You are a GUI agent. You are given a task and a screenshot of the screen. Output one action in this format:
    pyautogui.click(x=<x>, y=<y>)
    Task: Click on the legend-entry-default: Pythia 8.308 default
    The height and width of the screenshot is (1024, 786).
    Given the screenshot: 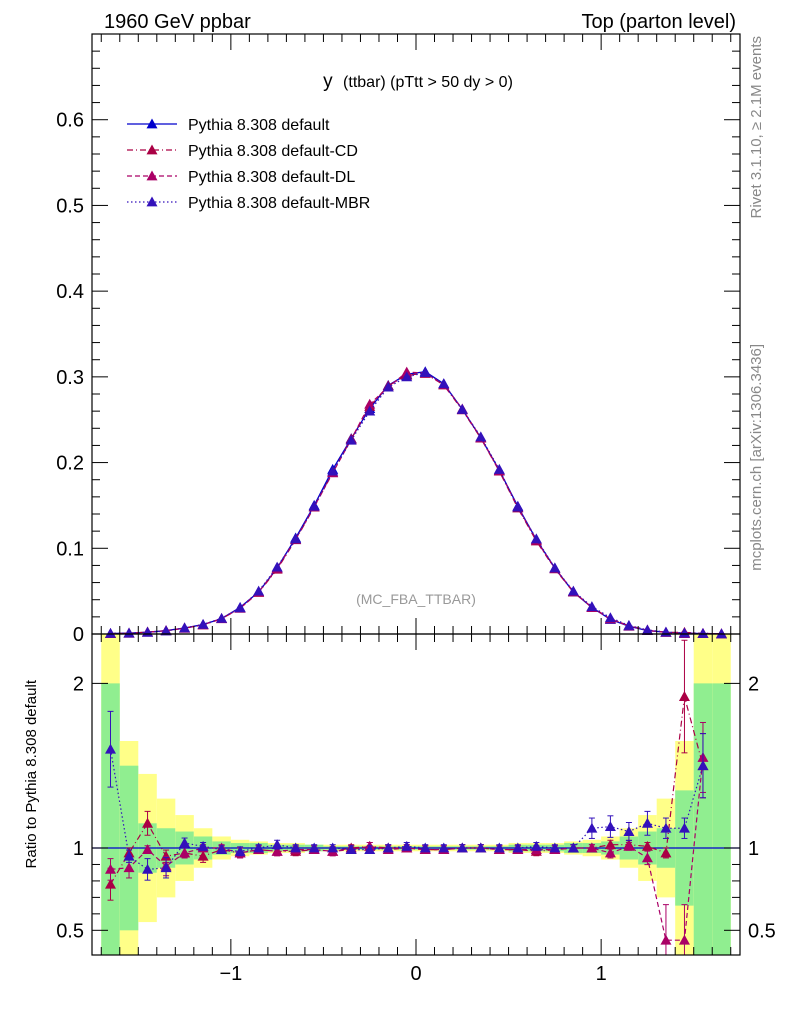 What is the action you would take?
    pyautogui.click(x=228, y=125)
    